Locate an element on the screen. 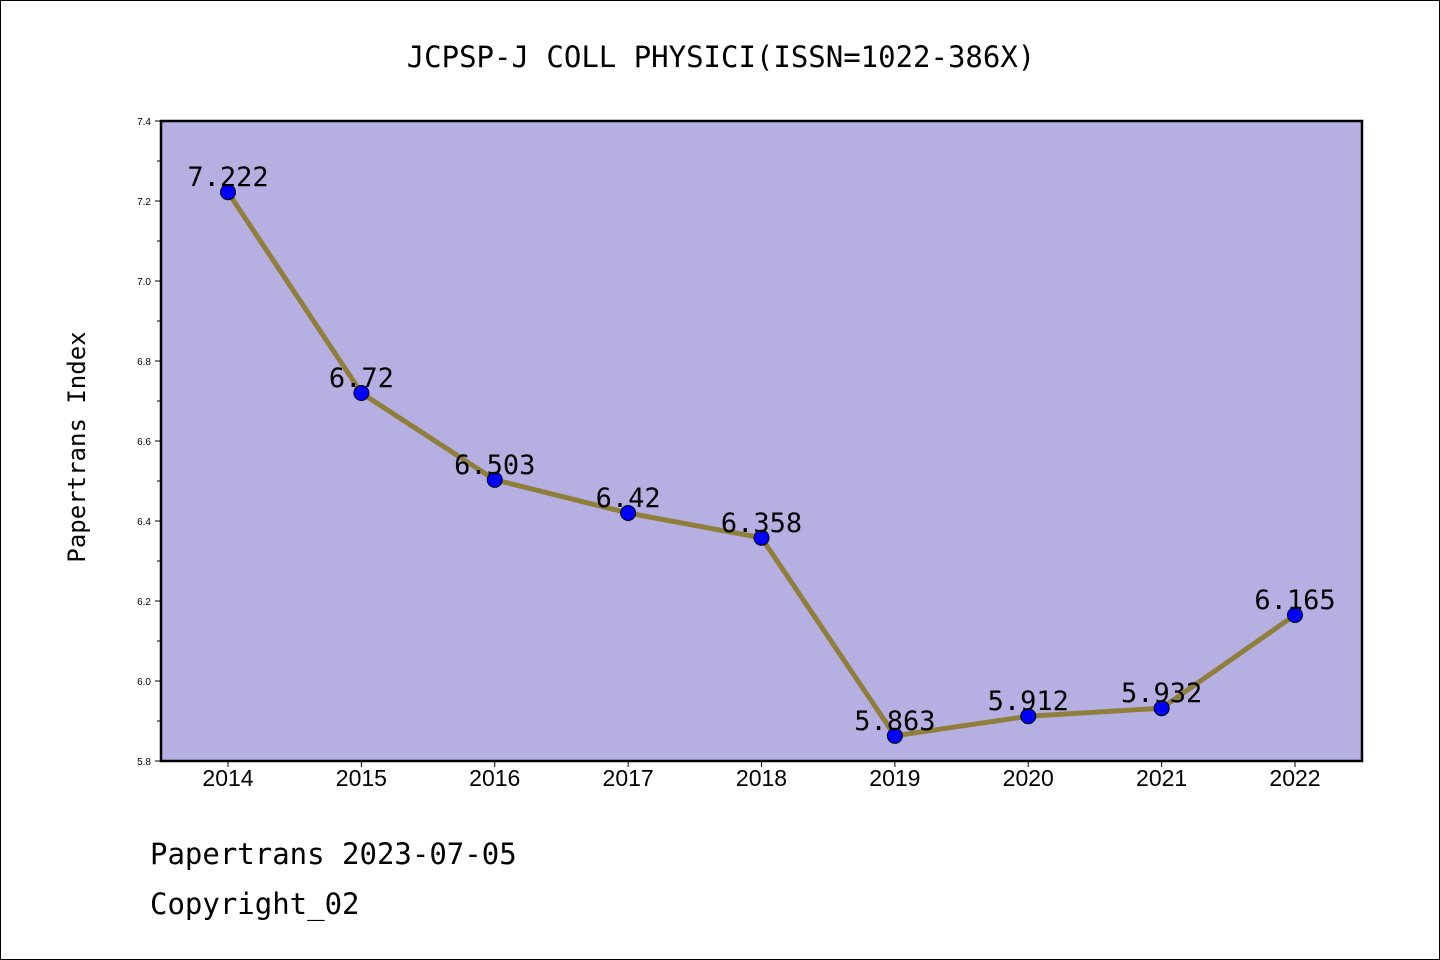 Image resolution: width=1440 pixels, height=960 pixels. y-tick-label-4: 6.6 is located at coordinates (144, 442).